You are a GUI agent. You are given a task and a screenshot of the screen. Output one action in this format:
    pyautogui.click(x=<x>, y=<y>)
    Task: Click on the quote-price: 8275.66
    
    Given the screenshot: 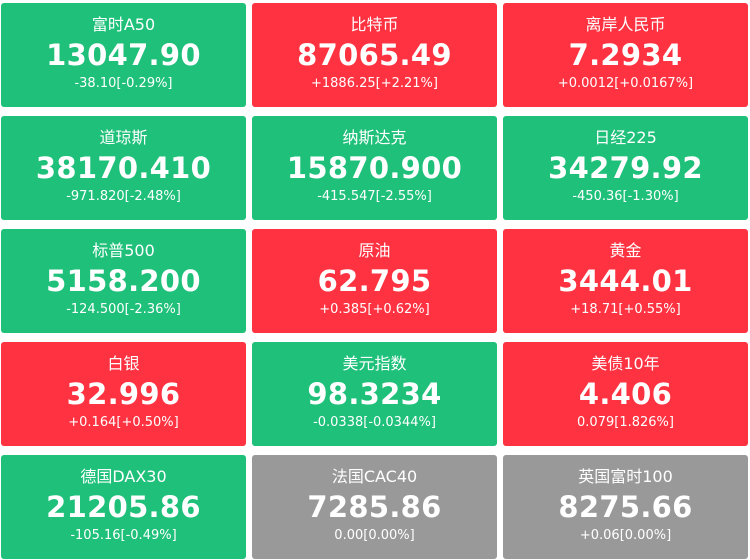 What is the action you would take?
    pyautogui.click(x=625, y=507)
    